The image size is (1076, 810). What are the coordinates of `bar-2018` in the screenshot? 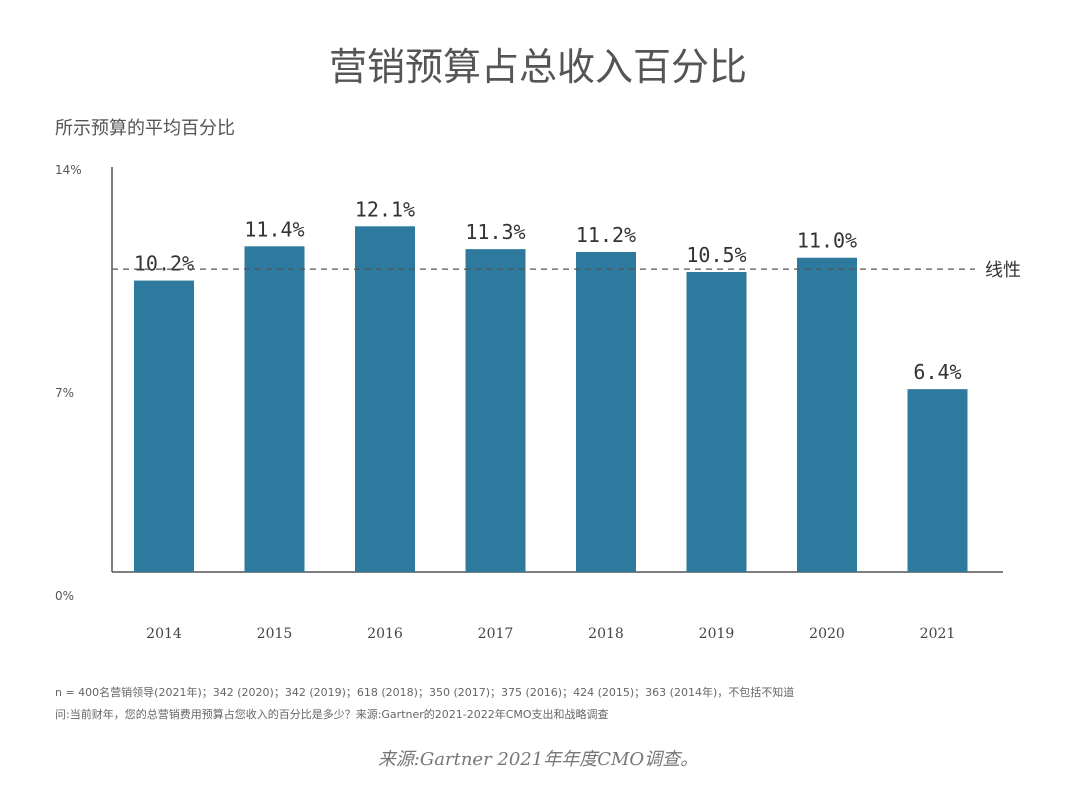 It's located at (606, 412).